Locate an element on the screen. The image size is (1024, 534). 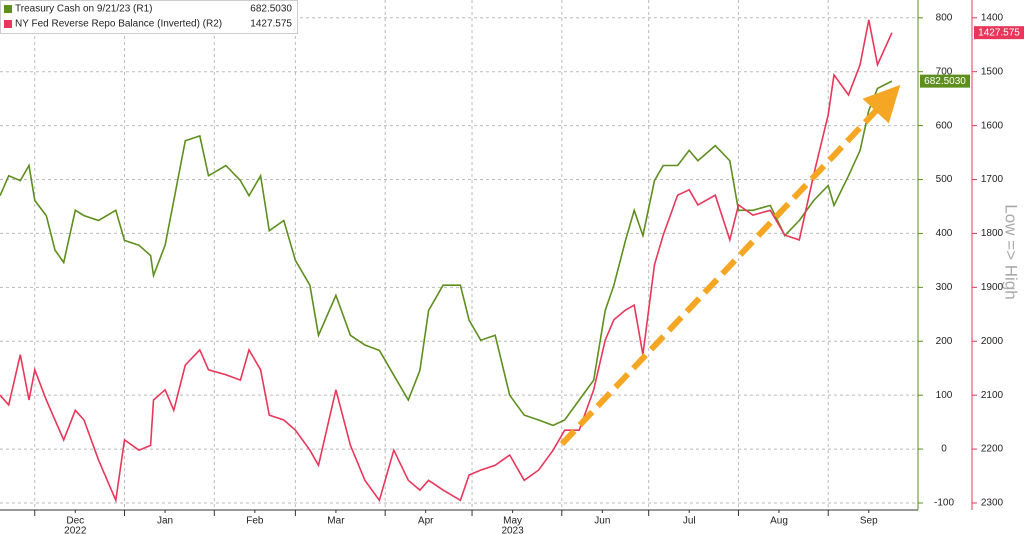
x-tick-label: Aug is located at coordinates (779, 521).